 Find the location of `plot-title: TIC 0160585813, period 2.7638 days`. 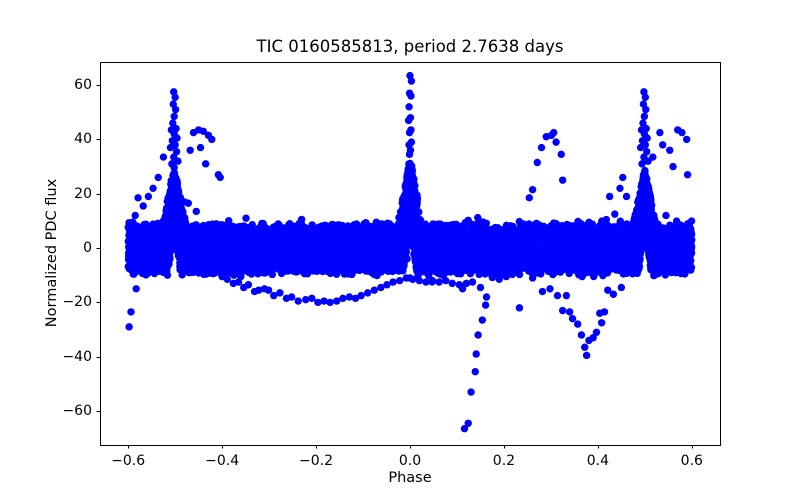

plot-title: TIC 0160585813, period 2.7638 days is located at coordinates (410, 46).